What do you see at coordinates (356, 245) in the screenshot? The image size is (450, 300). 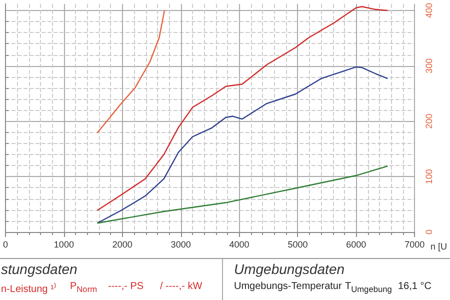 I see `x-tick-label: 6000` at bounding box center [356, 245].